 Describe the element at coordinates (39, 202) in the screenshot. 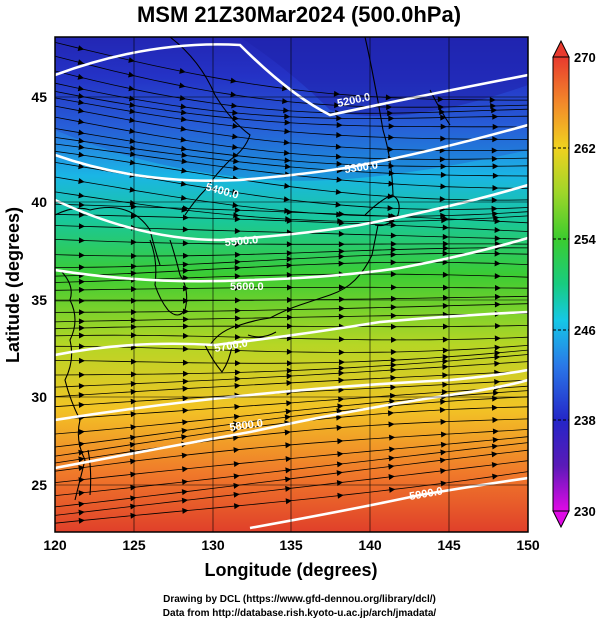

I see `y-tick-label: 40` at that location.